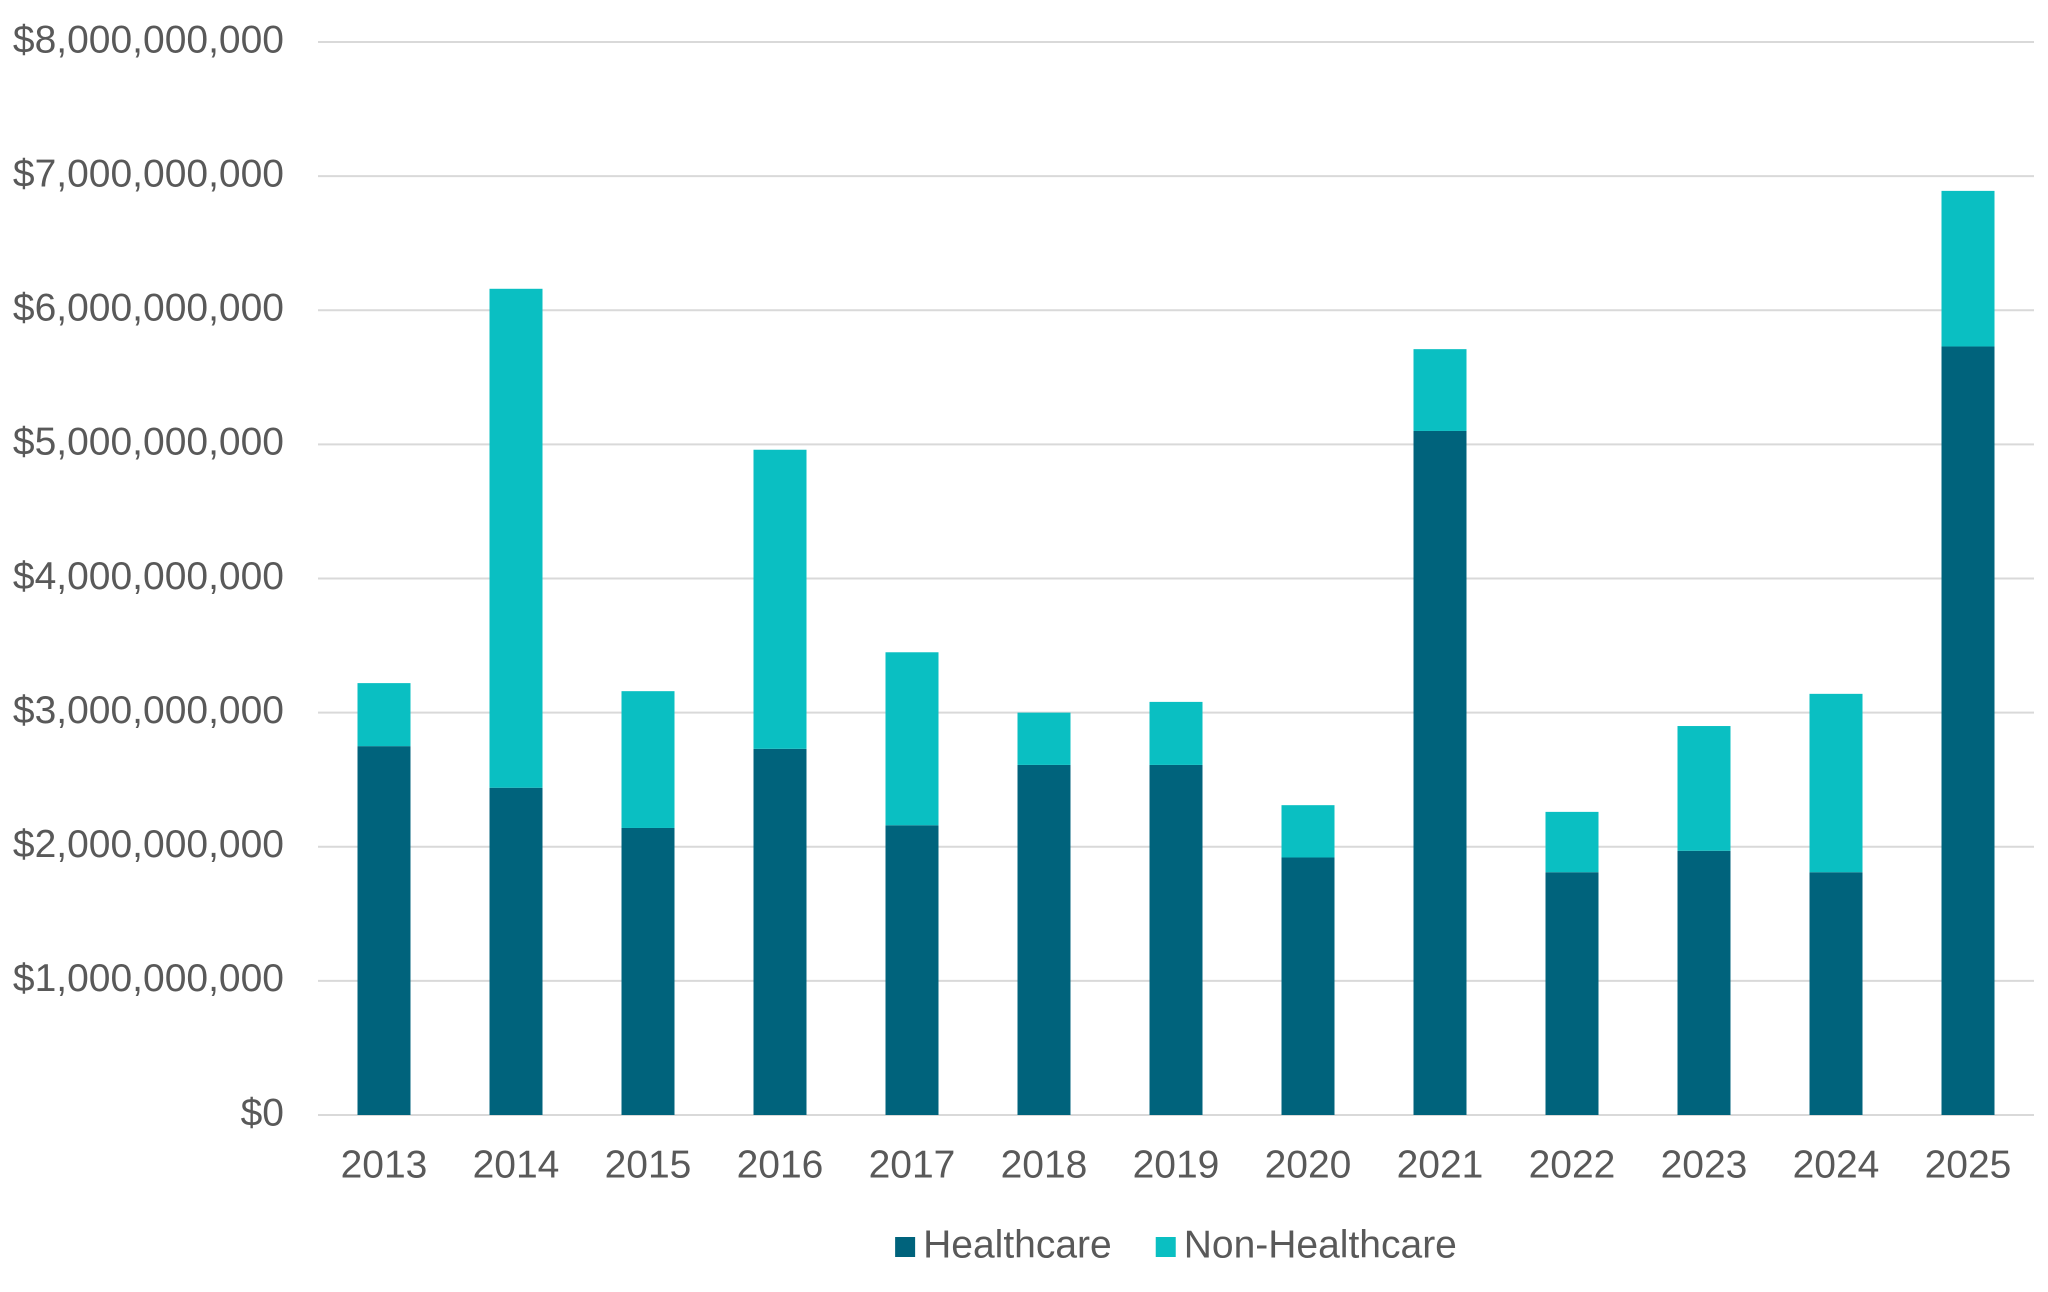 Image resolution: width=2048 pixels, height=1292 pixels. What do you see at coordinates (148, 308) in the screenshot?
I see `y-tick-label: $6,000,000,000` at bounding box center [148, 308].